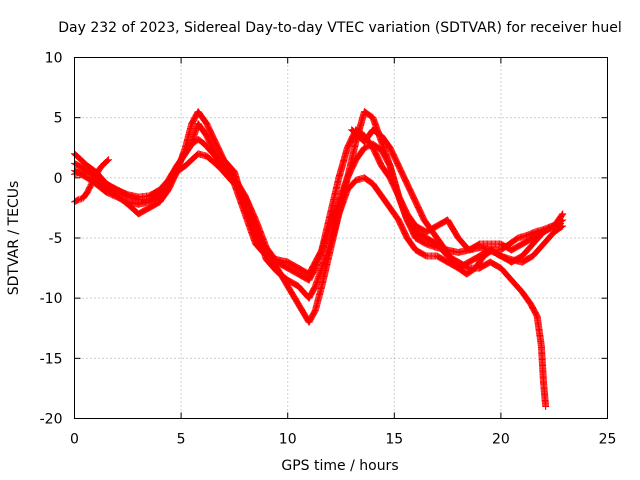 This screenshot has height=480, width=640. Describe the element at coordinates (608, 440) in the screenshot. I see `x-tick-label: 25` at that location.